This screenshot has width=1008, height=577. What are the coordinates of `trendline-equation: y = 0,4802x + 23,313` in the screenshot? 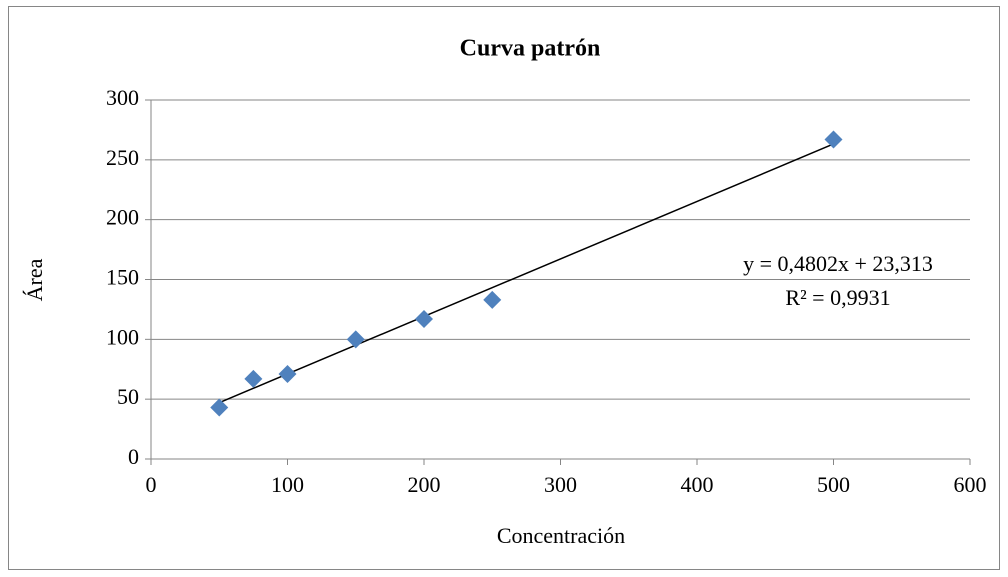 It's located at (838, 263).